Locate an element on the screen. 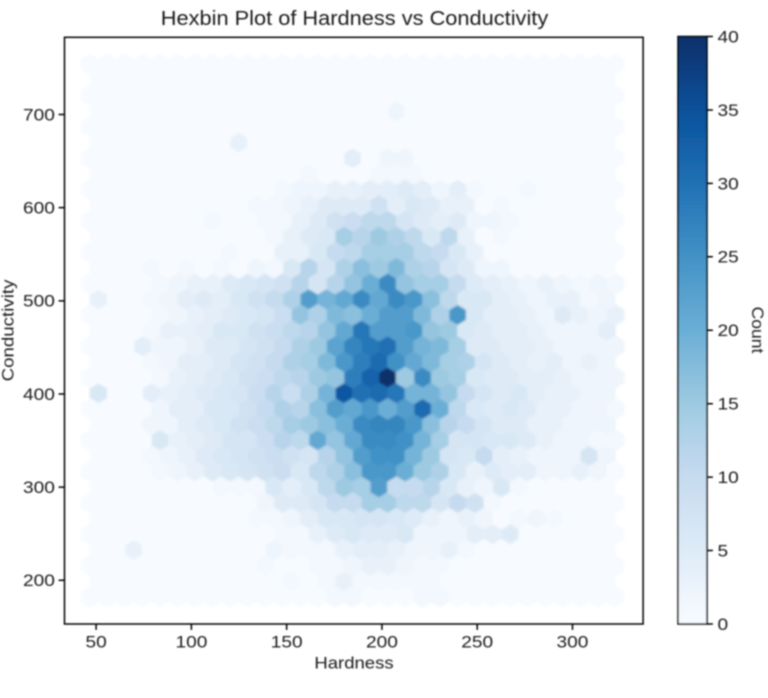  svg-text: 20 is located at coordinates (728, 330).